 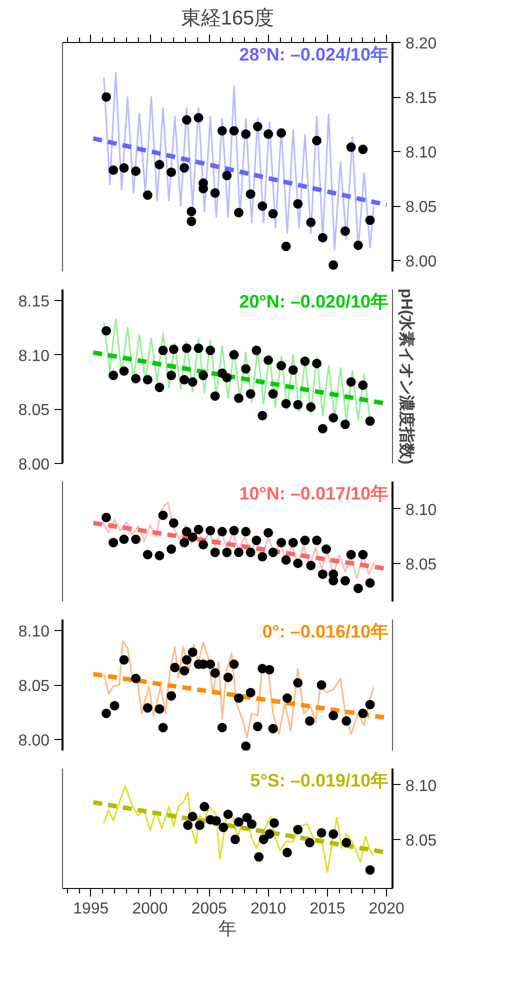 What do you see at coordinates (91, 909) in the screenshot?
I see `x-tick-label: 1995` at bounding box center [91, 909].